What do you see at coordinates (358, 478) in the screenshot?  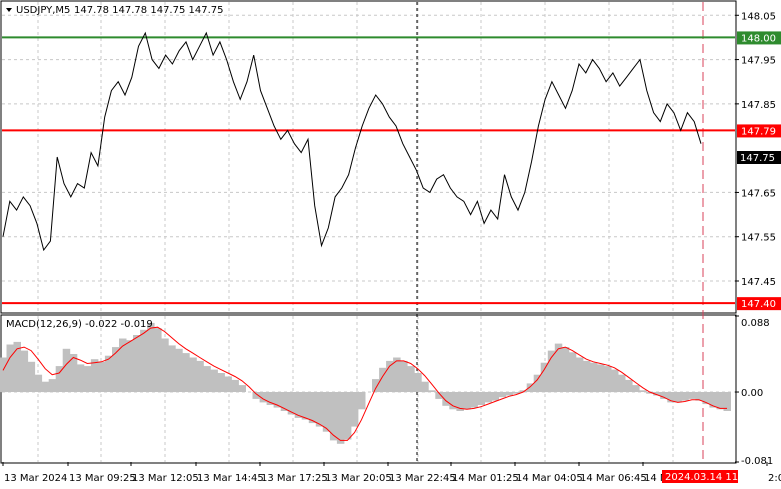 I see `time-tick-label: 13 Mar 20:05` at bounding box center [358, 478].